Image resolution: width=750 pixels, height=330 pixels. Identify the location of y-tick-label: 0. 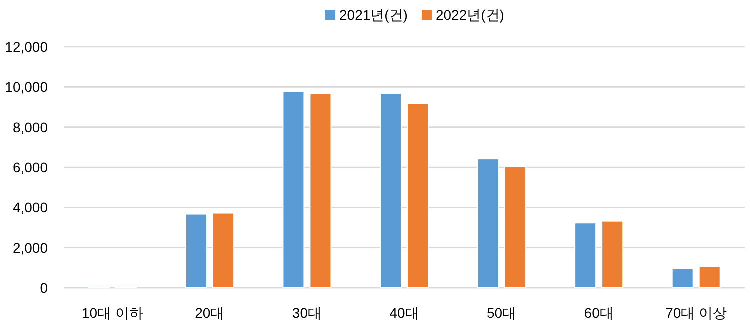
(44, 288).